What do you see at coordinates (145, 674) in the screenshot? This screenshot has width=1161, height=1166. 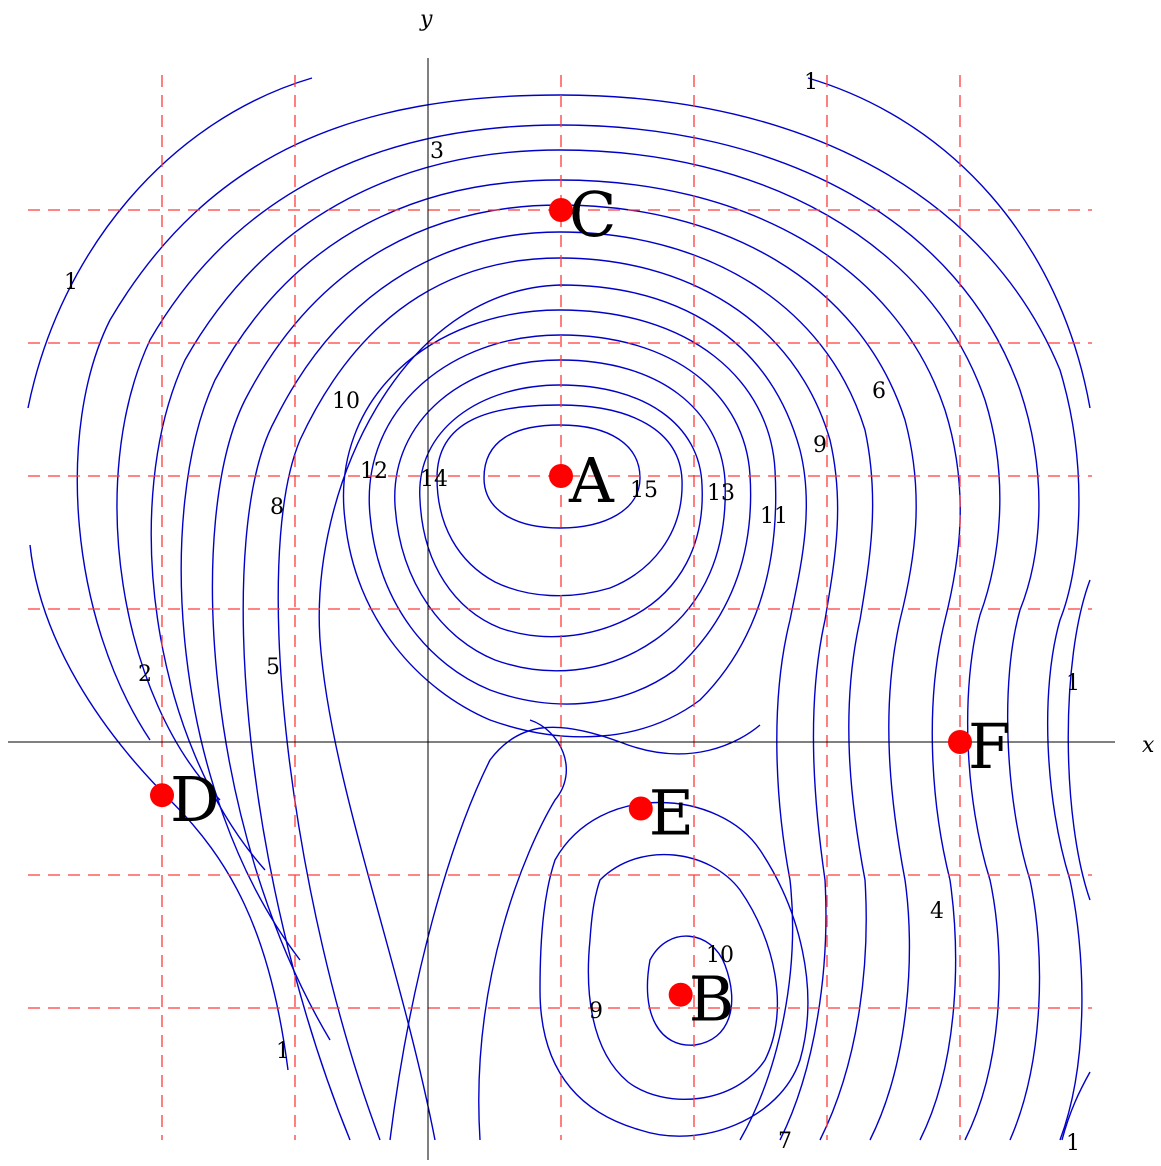 I see `contour-label: 2` at bounding box center [145, 674].